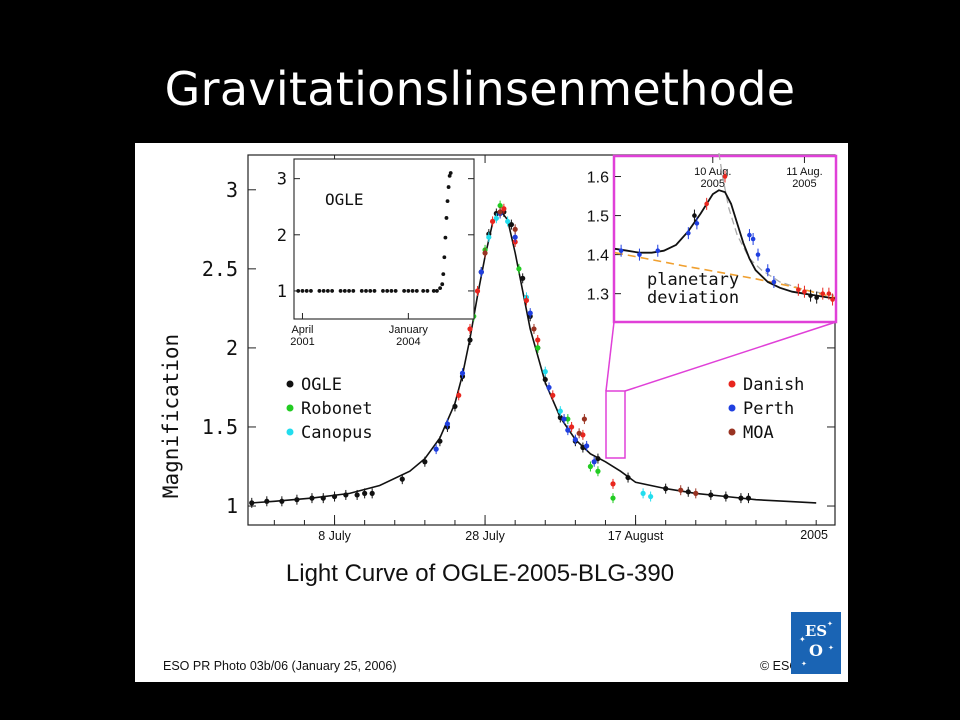 The height and width of the screenshot is (720, 960). What do you see at coordinates (598, 217) in the screenshot?
I see `inset-zoom-y-label: 1.5` at bounding box center [598, 217].